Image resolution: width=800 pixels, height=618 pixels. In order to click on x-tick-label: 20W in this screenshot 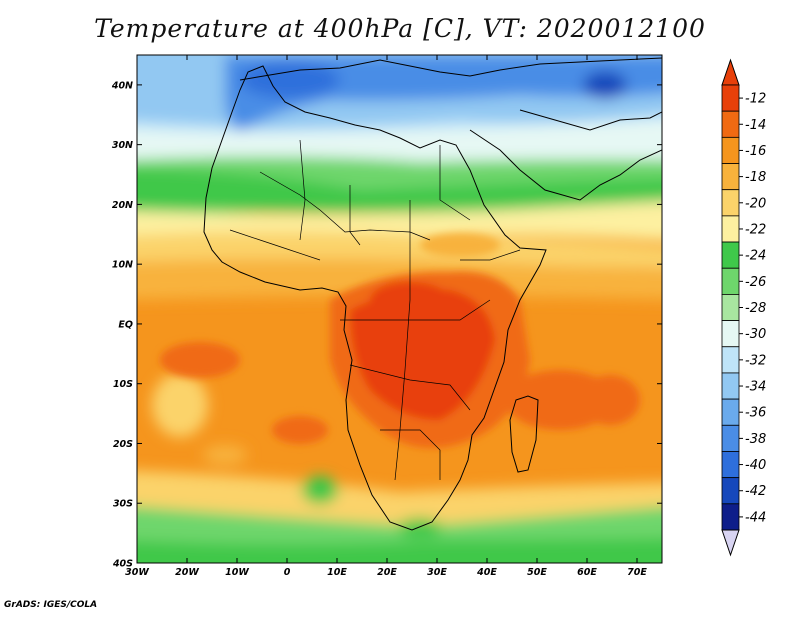, I will do `click(187, 572)`.